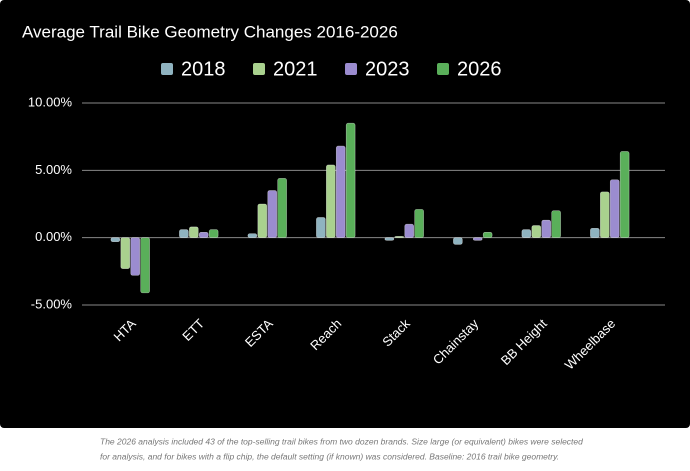  I want to click on legend-label: 2023, so click(387, 69).